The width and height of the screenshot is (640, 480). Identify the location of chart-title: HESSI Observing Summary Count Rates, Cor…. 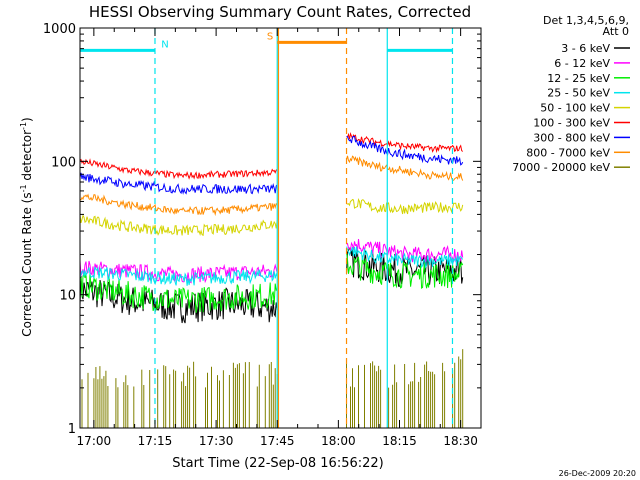
(280, 12).